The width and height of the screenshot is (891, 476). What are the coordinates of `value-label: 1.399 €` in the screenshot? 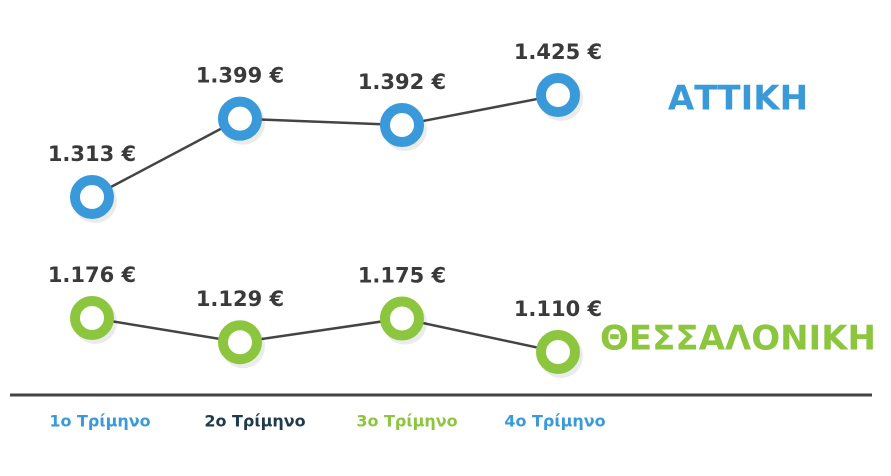 It's located at (240, 76).